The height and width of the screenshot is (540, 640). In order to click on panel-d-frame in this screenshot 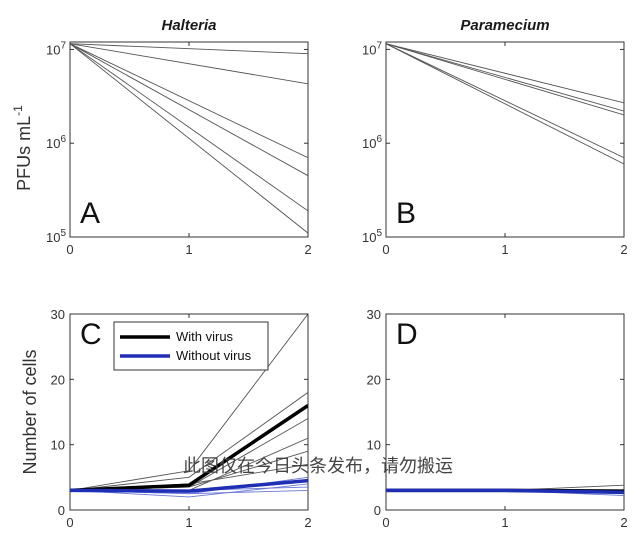, I will do `click(505, 412)`.